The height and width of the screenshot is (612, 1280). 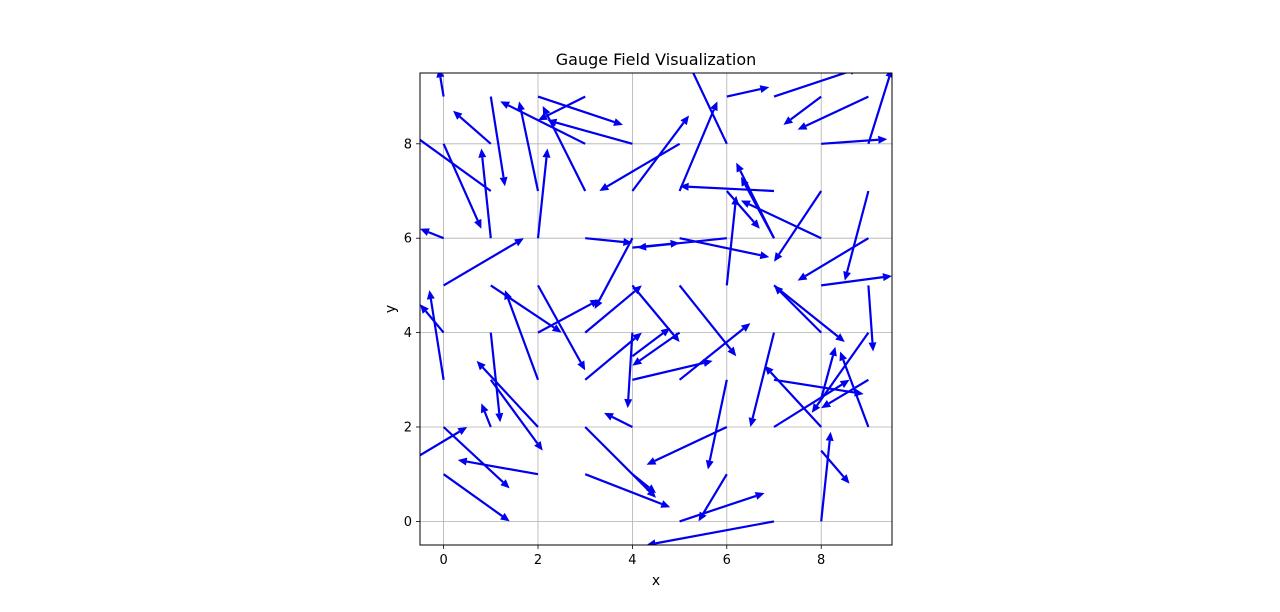 I want to click on y-tick-label: 8, so click(x=408, y=144).